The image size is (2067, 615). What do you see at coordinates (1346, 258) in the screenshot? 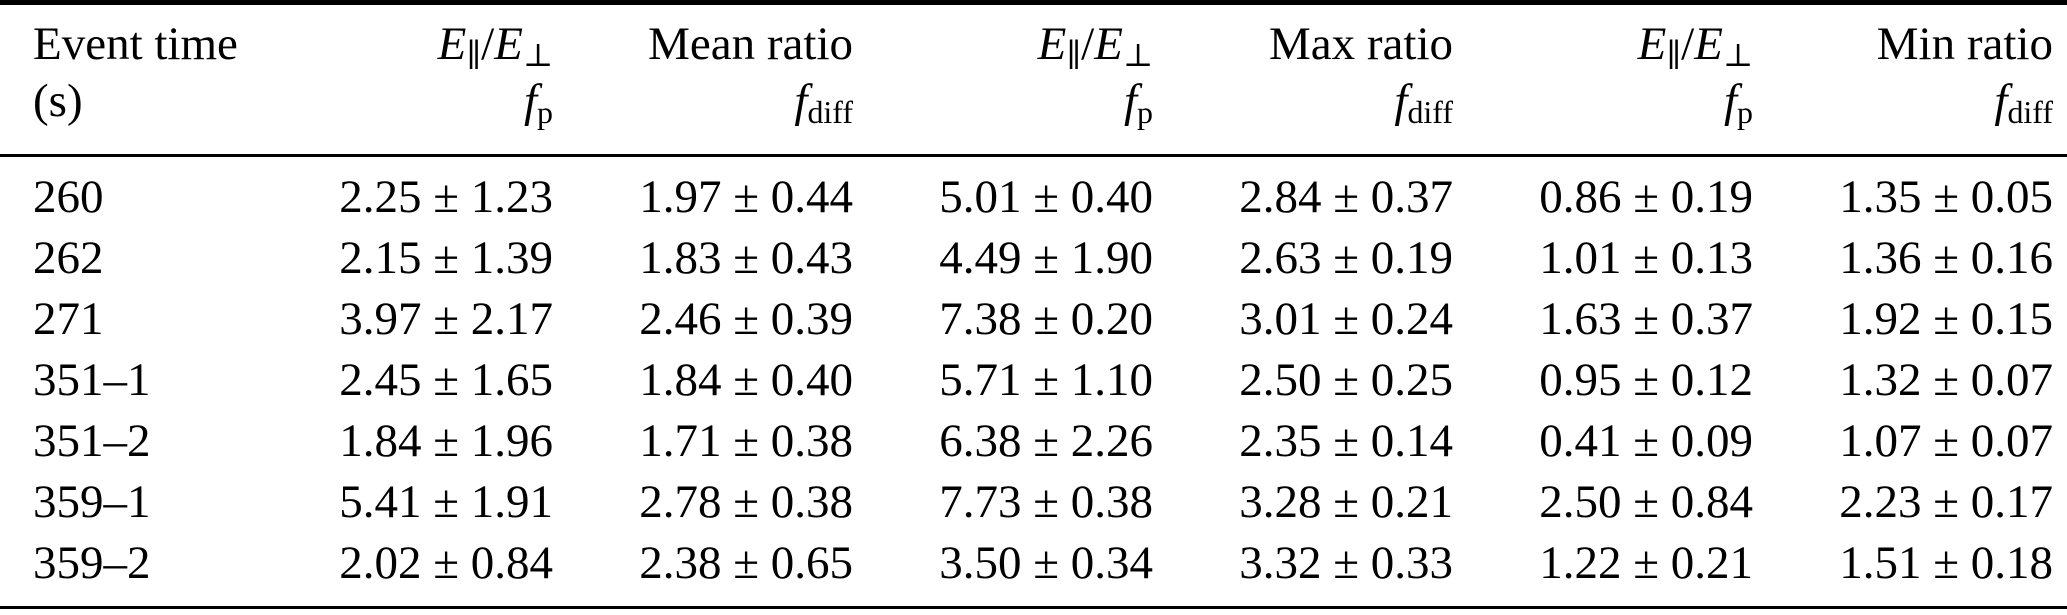
I see `table-cell: 2.63 ± 0.19` at bounding box center [1346, 258].